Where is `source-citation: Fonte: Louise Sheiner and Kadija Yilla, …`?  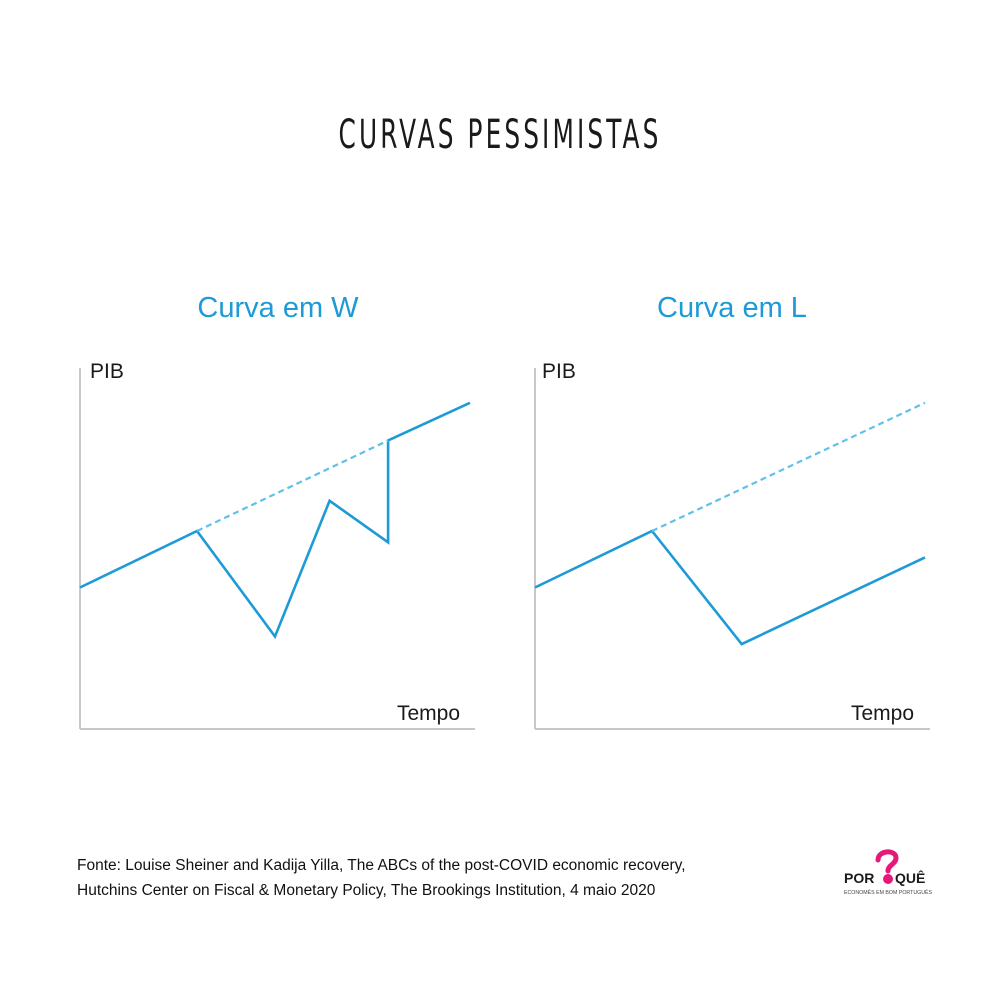
source-citation: Fonte: Louise Sheiner and Kadija Yilla, … is located at coordinates (447, 878).